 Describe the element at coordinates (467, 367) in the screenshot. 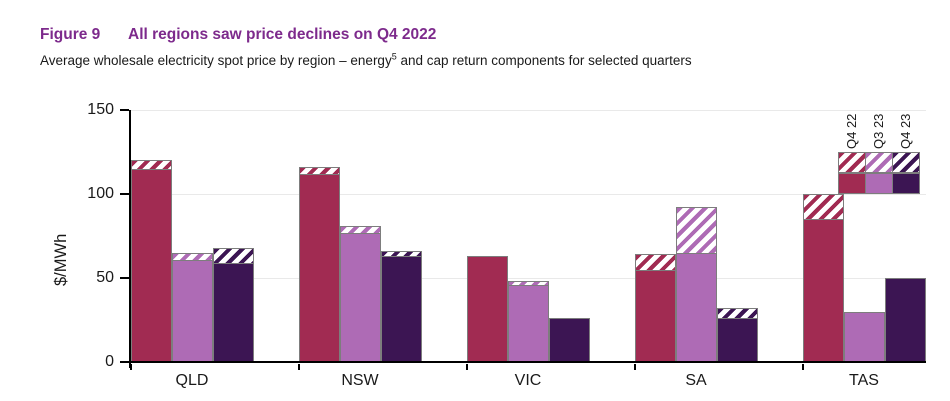

I see `x-tick-VIC` at that location.